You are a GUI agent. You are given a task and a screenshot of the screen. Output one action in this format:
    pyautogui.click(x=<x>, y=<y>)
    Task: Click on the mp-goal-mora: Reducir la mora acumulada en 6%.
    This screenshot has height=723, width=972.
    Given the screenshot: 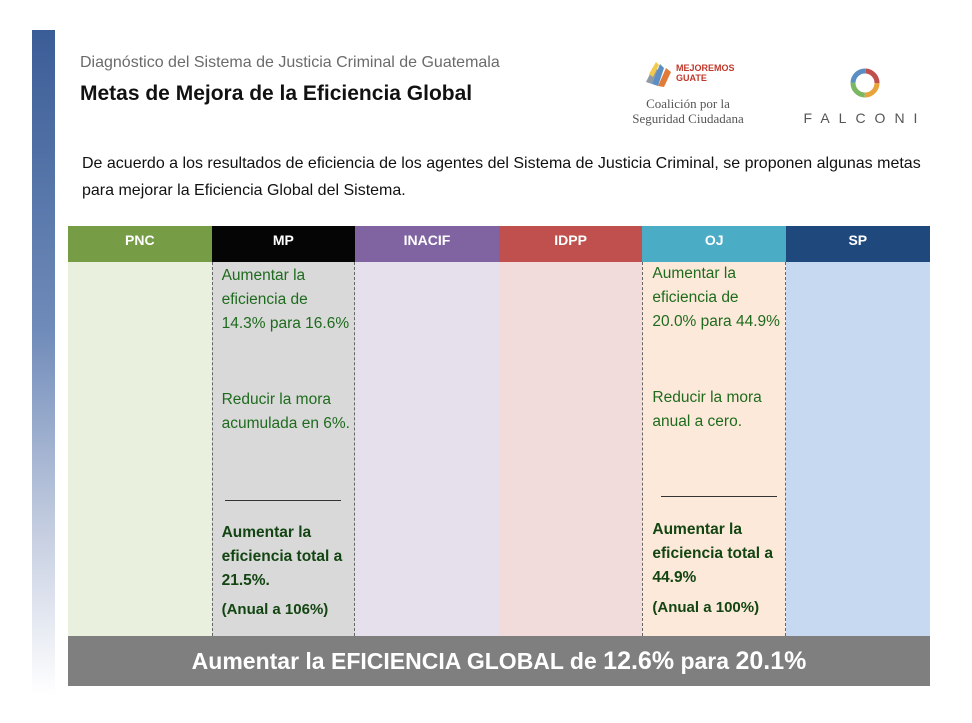 What is the action you would take?
    pyautogui.click(x=285, y=411)
    